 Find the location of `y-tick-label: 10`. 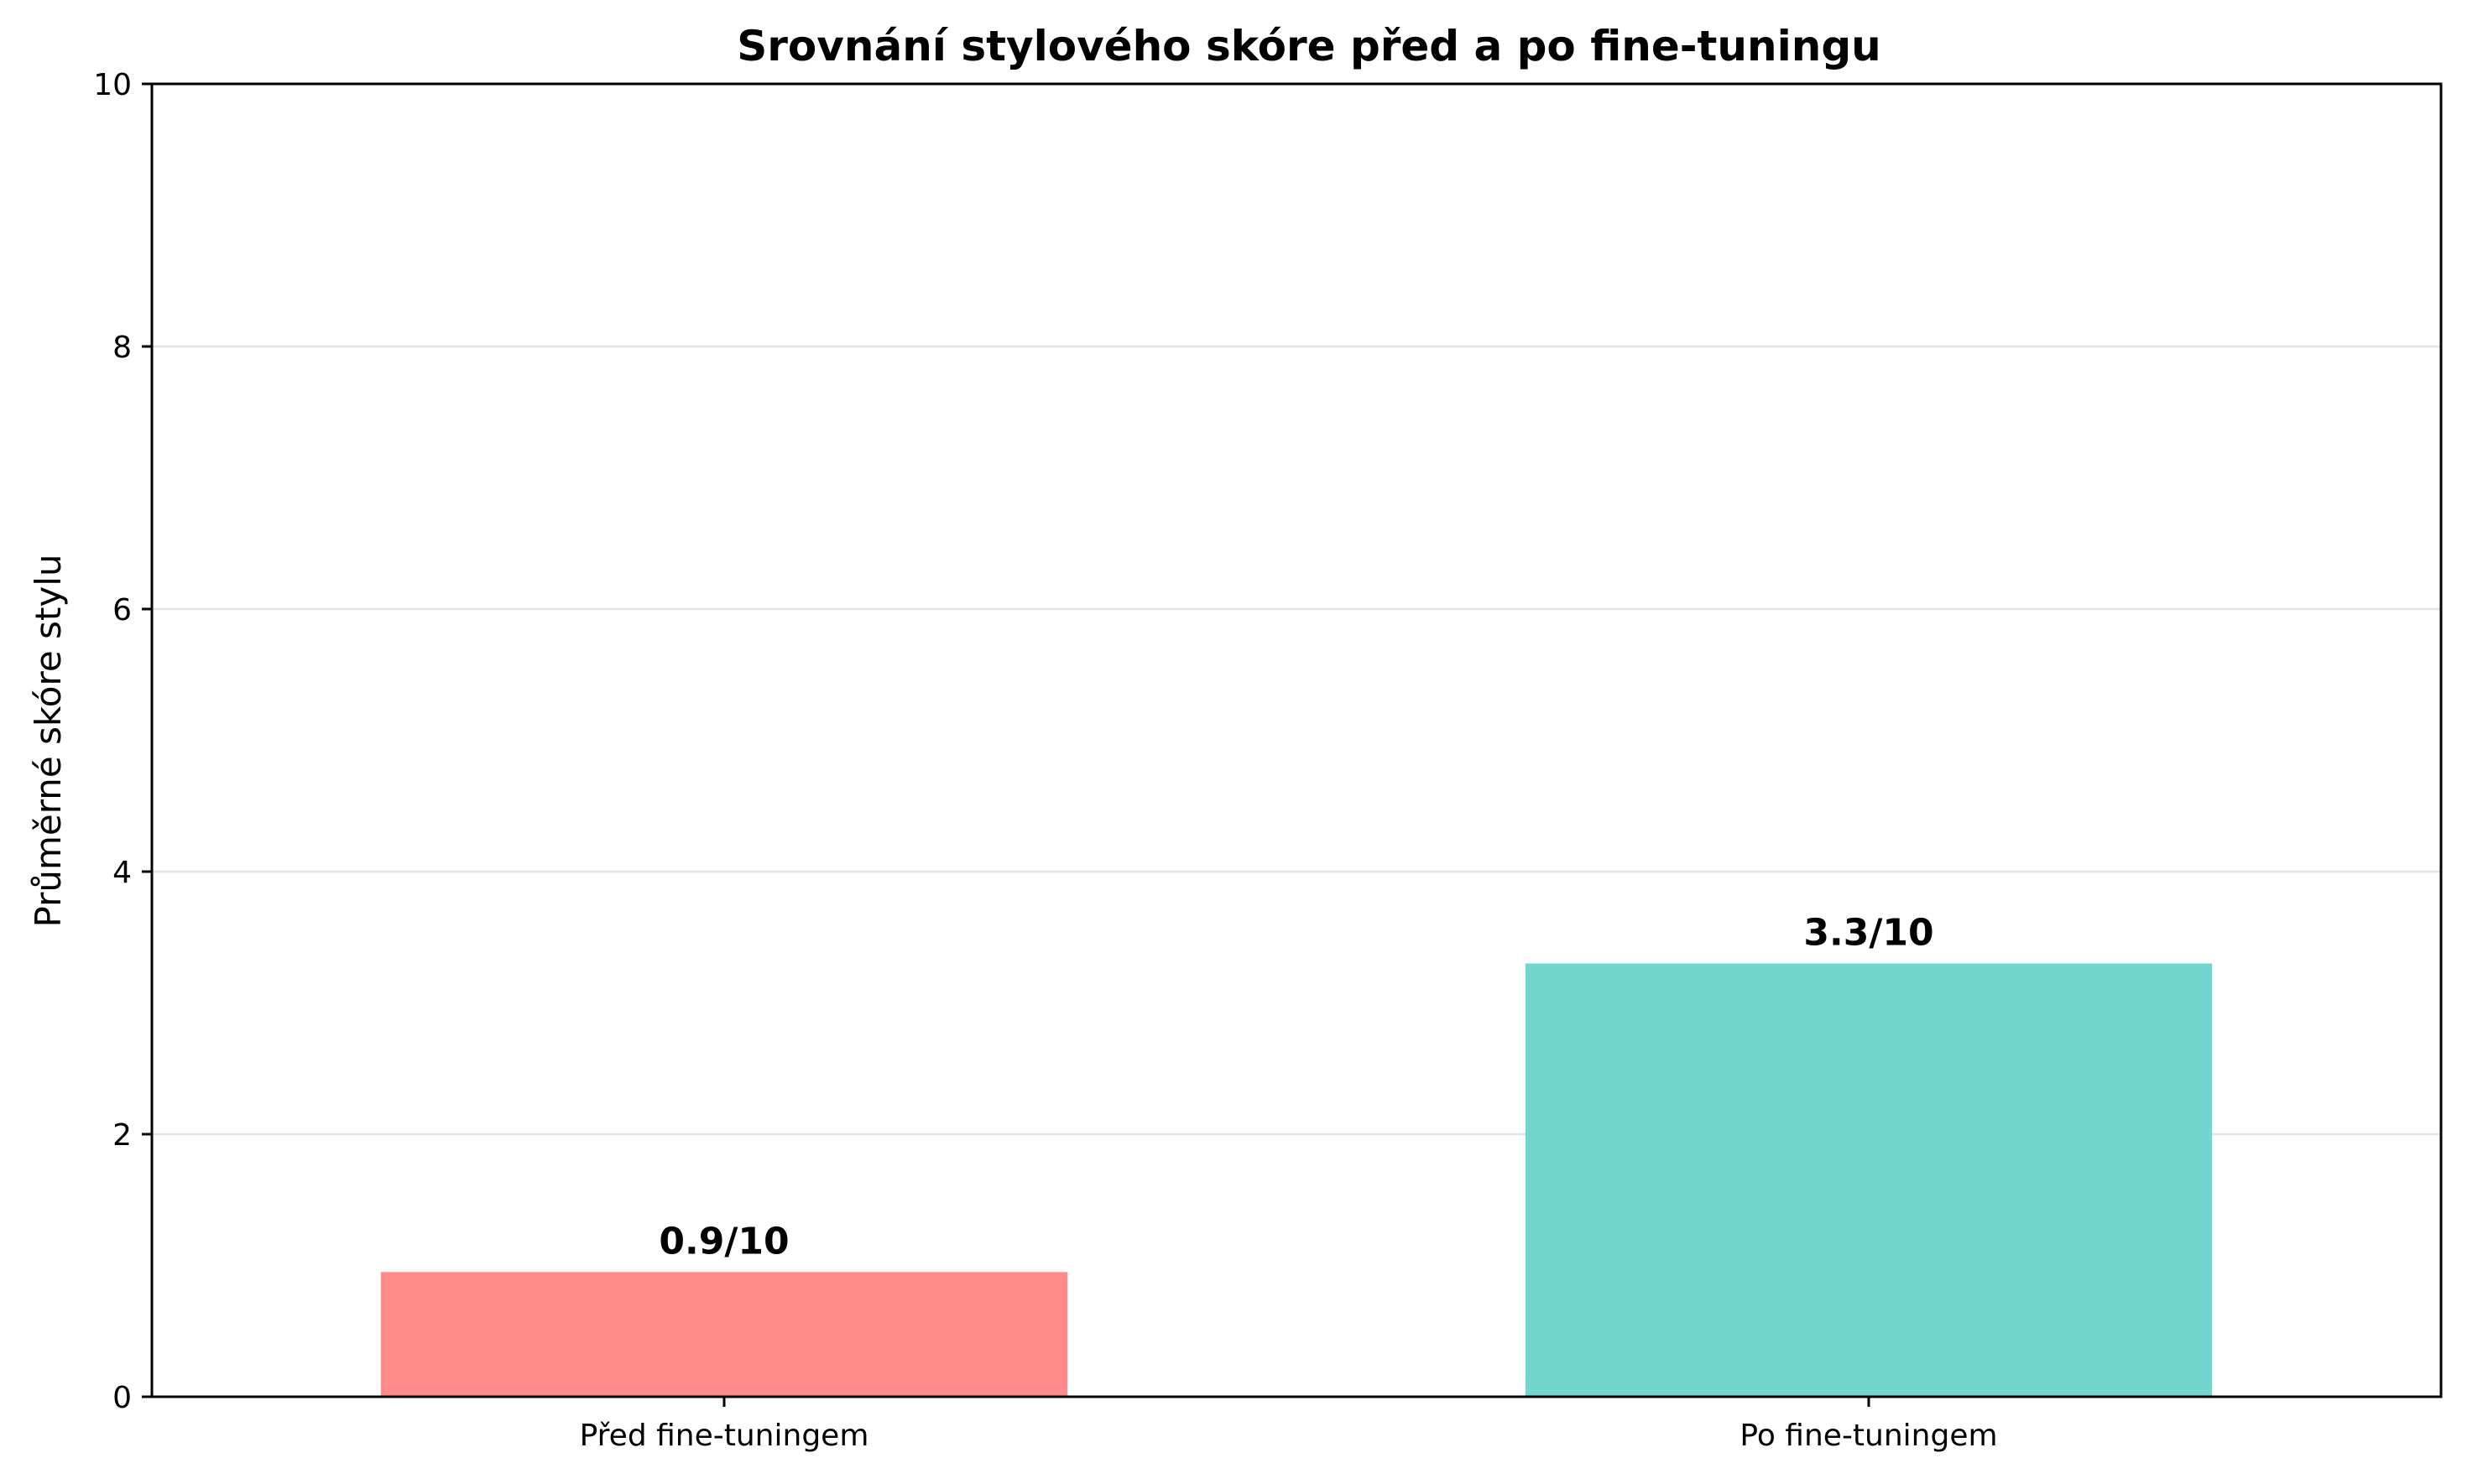

y-tick-label: 10 is located at coordinates (112, 85).